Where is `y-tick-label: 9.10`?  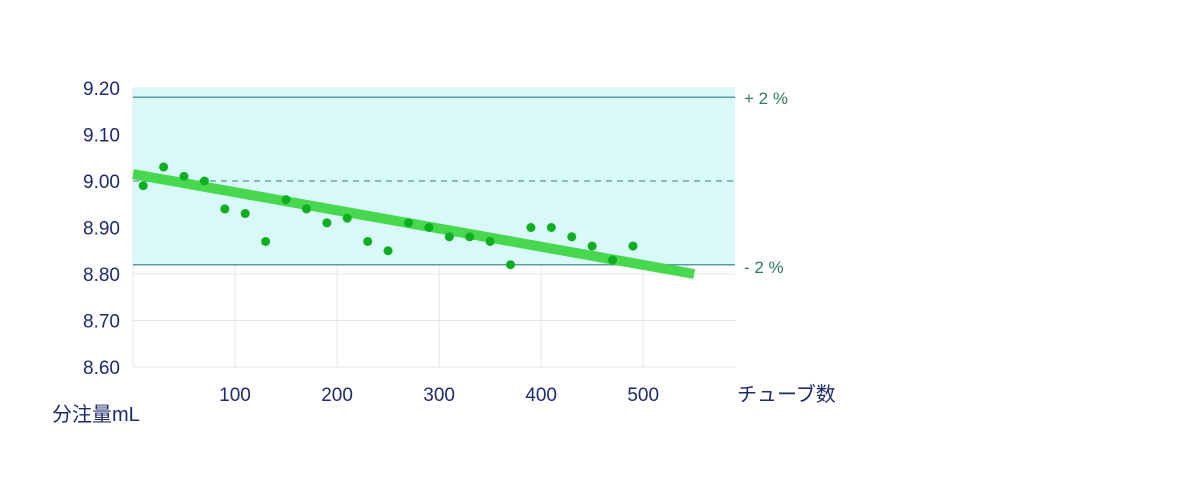
y-tick-label: 9.10 is located at coordinates (101, 136).